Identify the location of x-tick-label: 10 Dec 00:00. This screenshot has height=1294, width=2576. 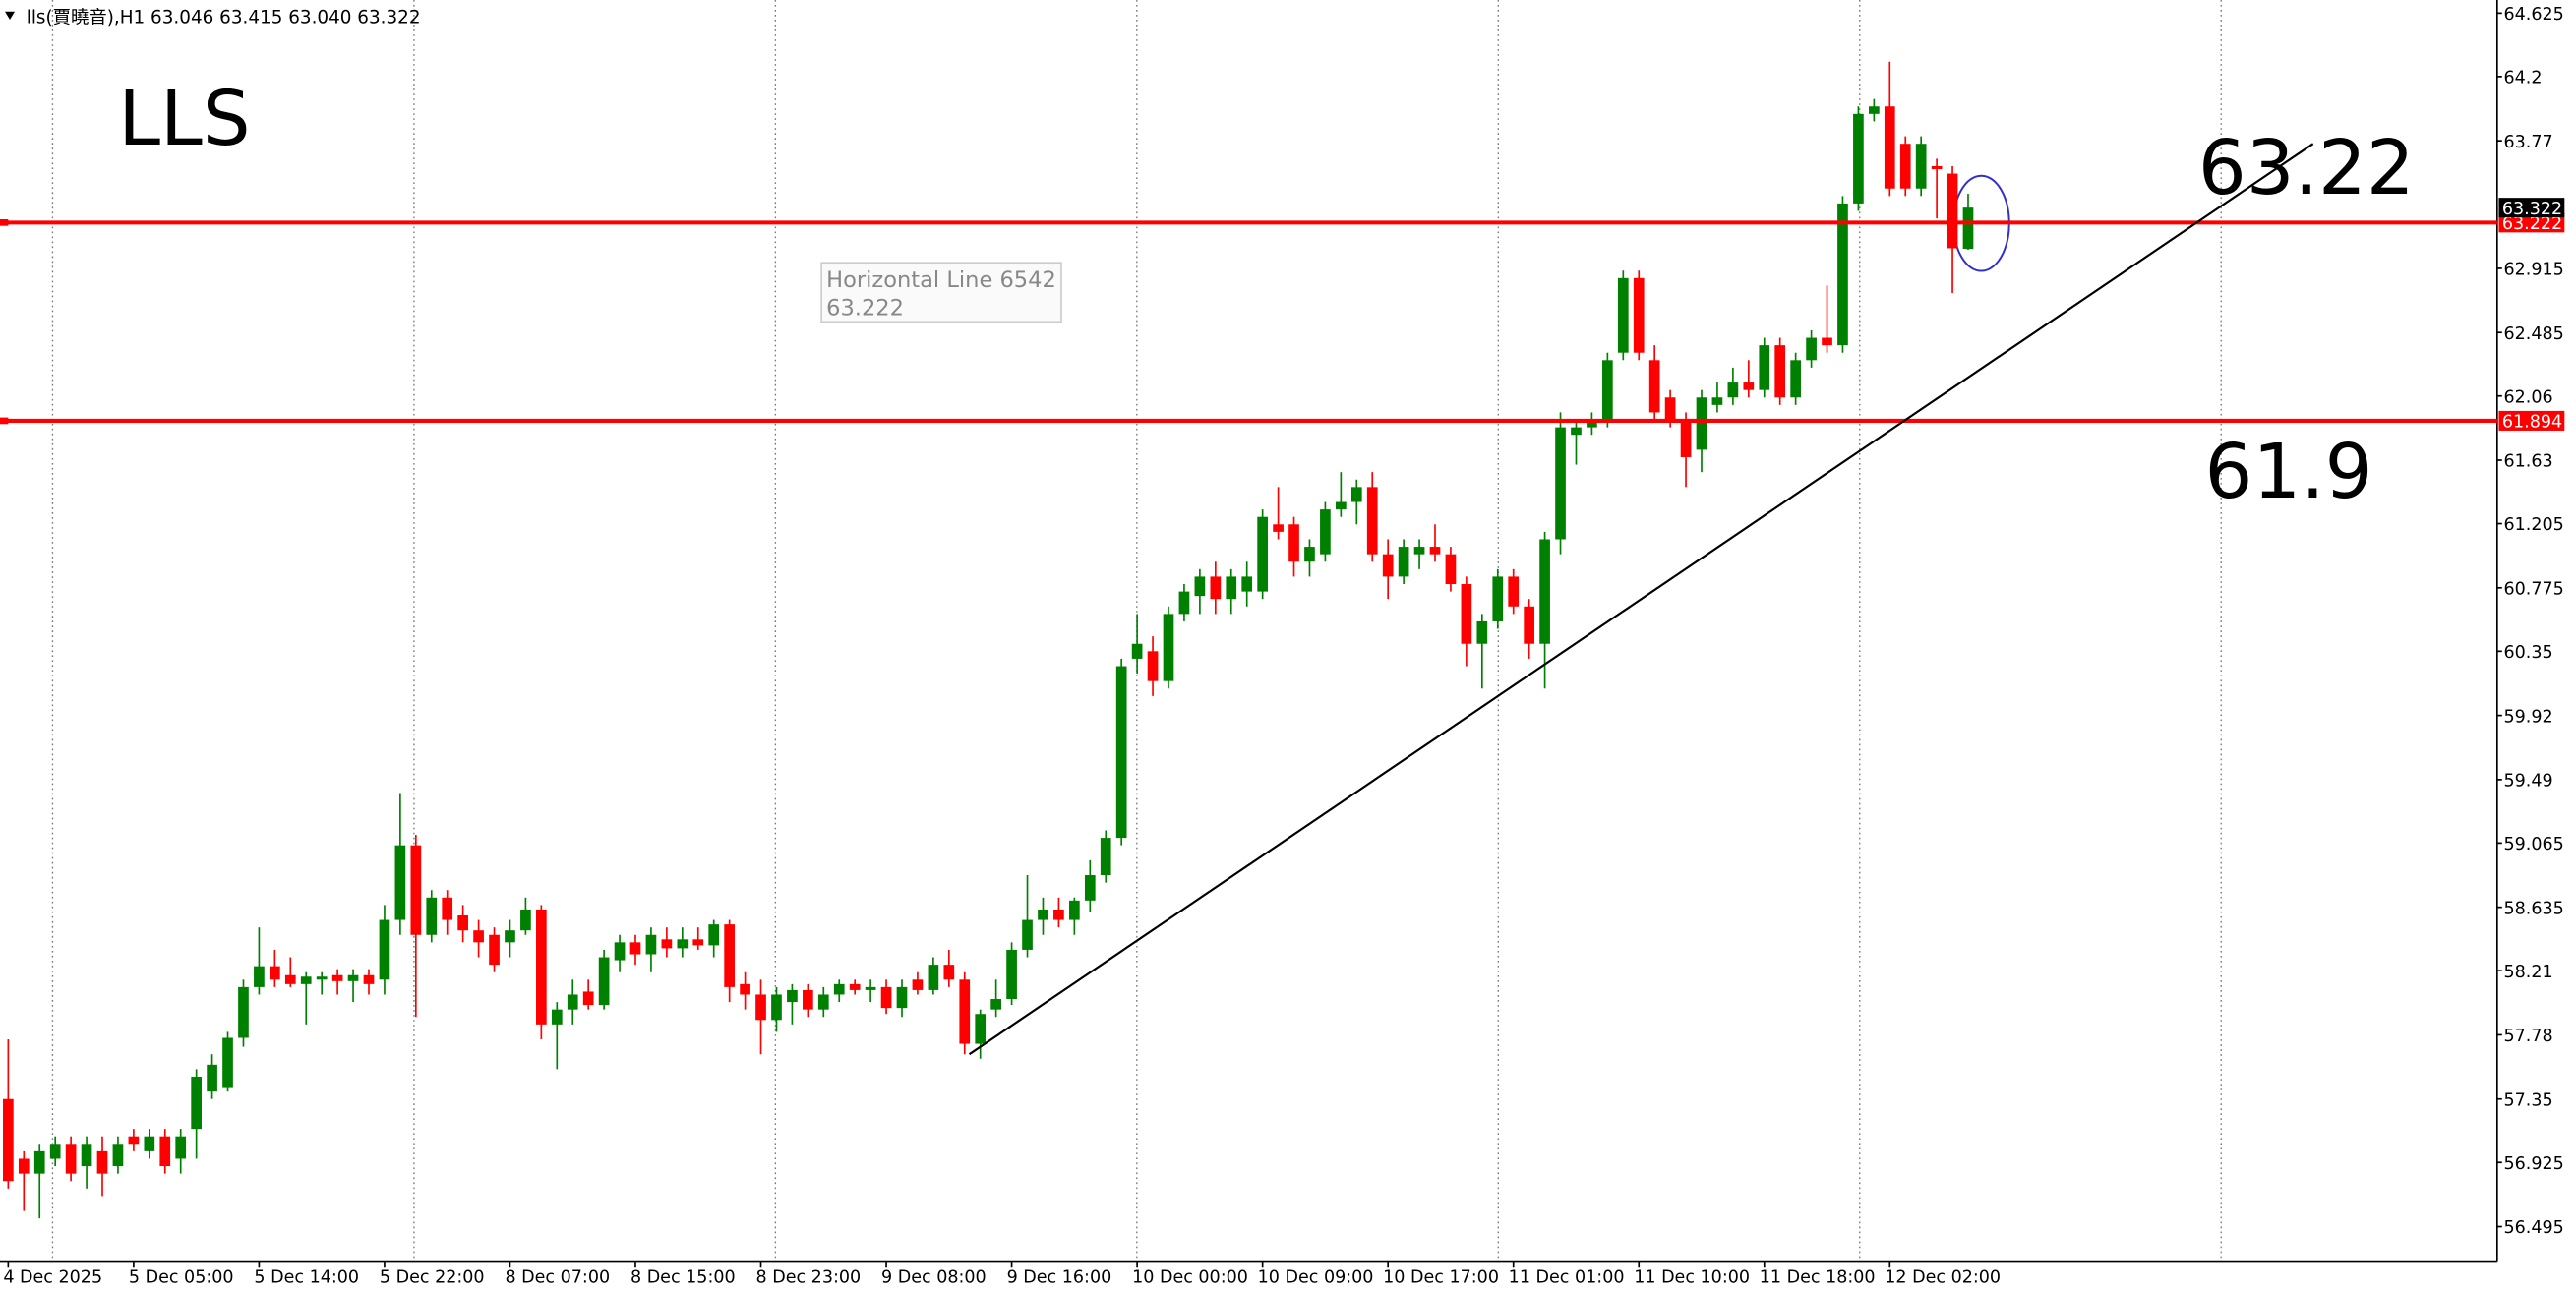
(1190, 1277).